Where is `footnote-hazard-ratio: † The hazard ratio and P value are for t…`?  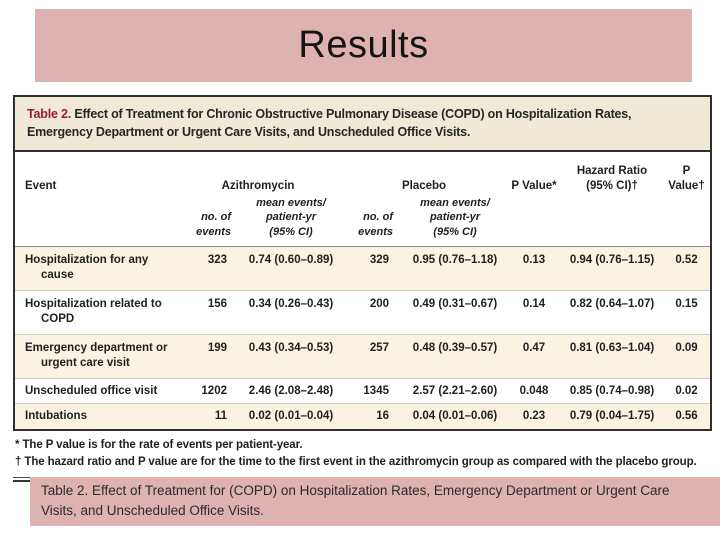 footnote-hazard-ratio: † The hazard ratio and P value are for t… is located at coordinates (356, 462).